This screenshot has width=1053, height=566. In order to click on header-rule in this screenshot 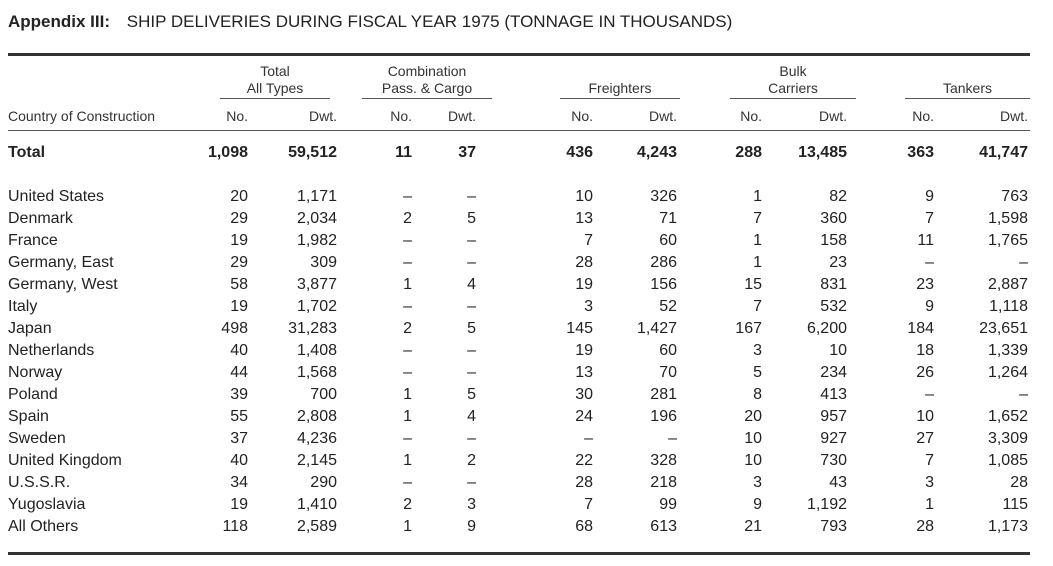, I will do `click(519, 130)`.